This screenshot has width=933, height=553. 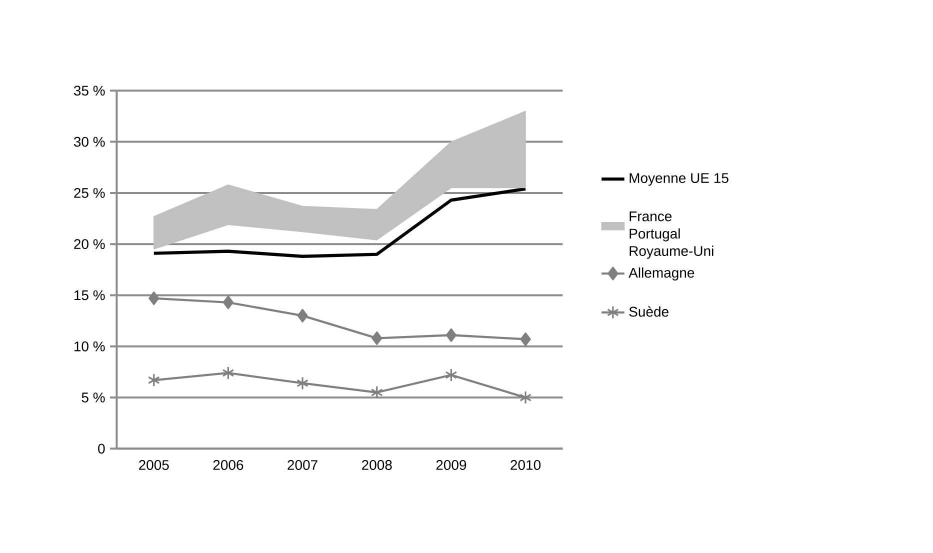 I want to click on x-tick-label: 2006, so click(x=228, y=465).